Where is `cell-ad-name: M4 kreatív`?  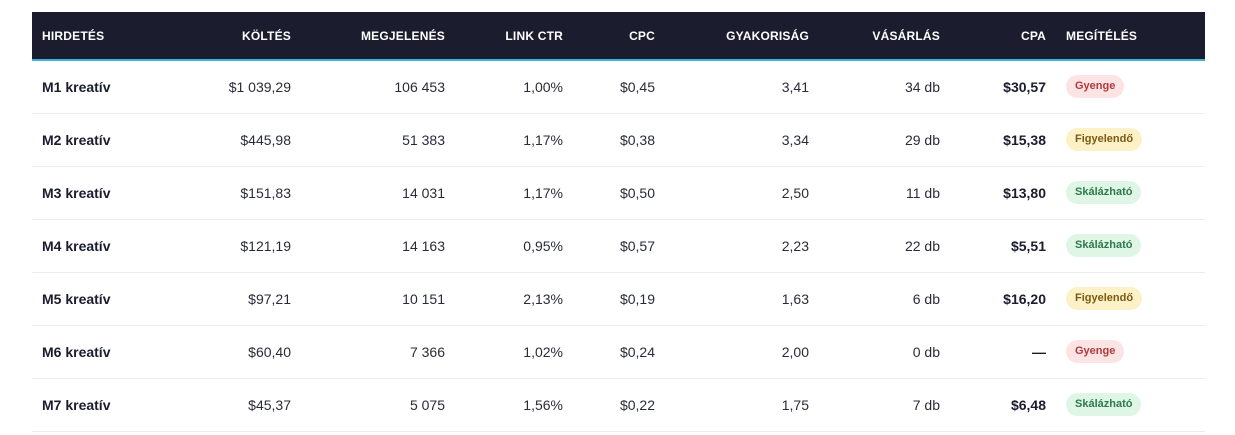 cell-ad-name: M4 kreatív is located at coordinates (76, 245).